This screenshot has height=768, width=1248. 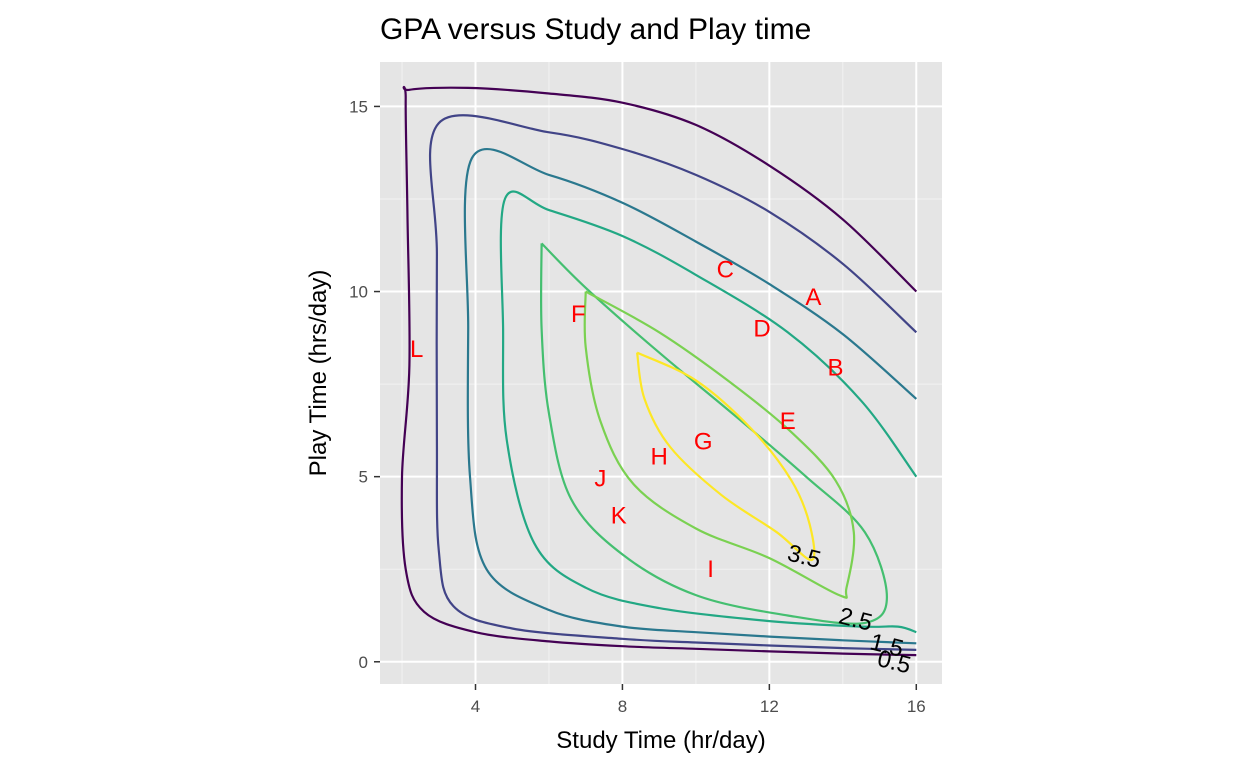 What do you see at coordinates (761, 329) in the screenshot?
I see `point-label-d: D` at bounding box center [761, 329].